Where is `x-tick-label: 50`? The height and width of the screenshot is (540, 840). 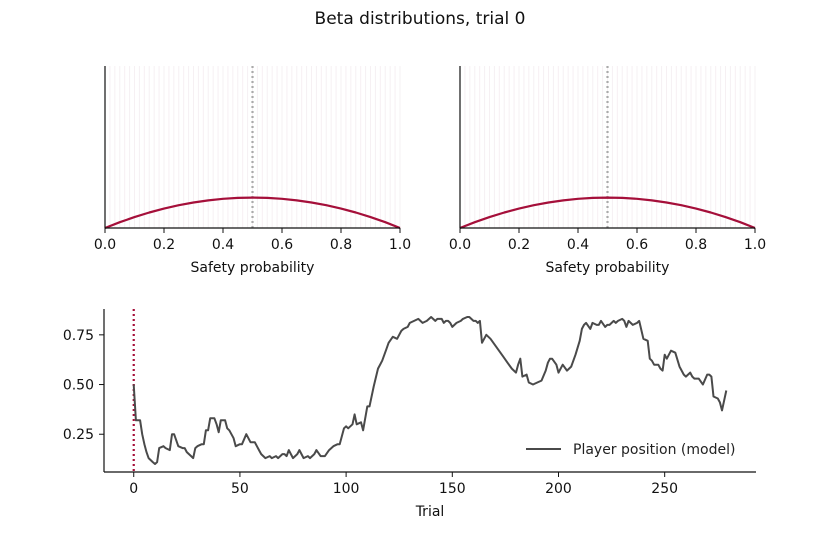
x-tick-label: 50 is located at coordinates (240, 489).